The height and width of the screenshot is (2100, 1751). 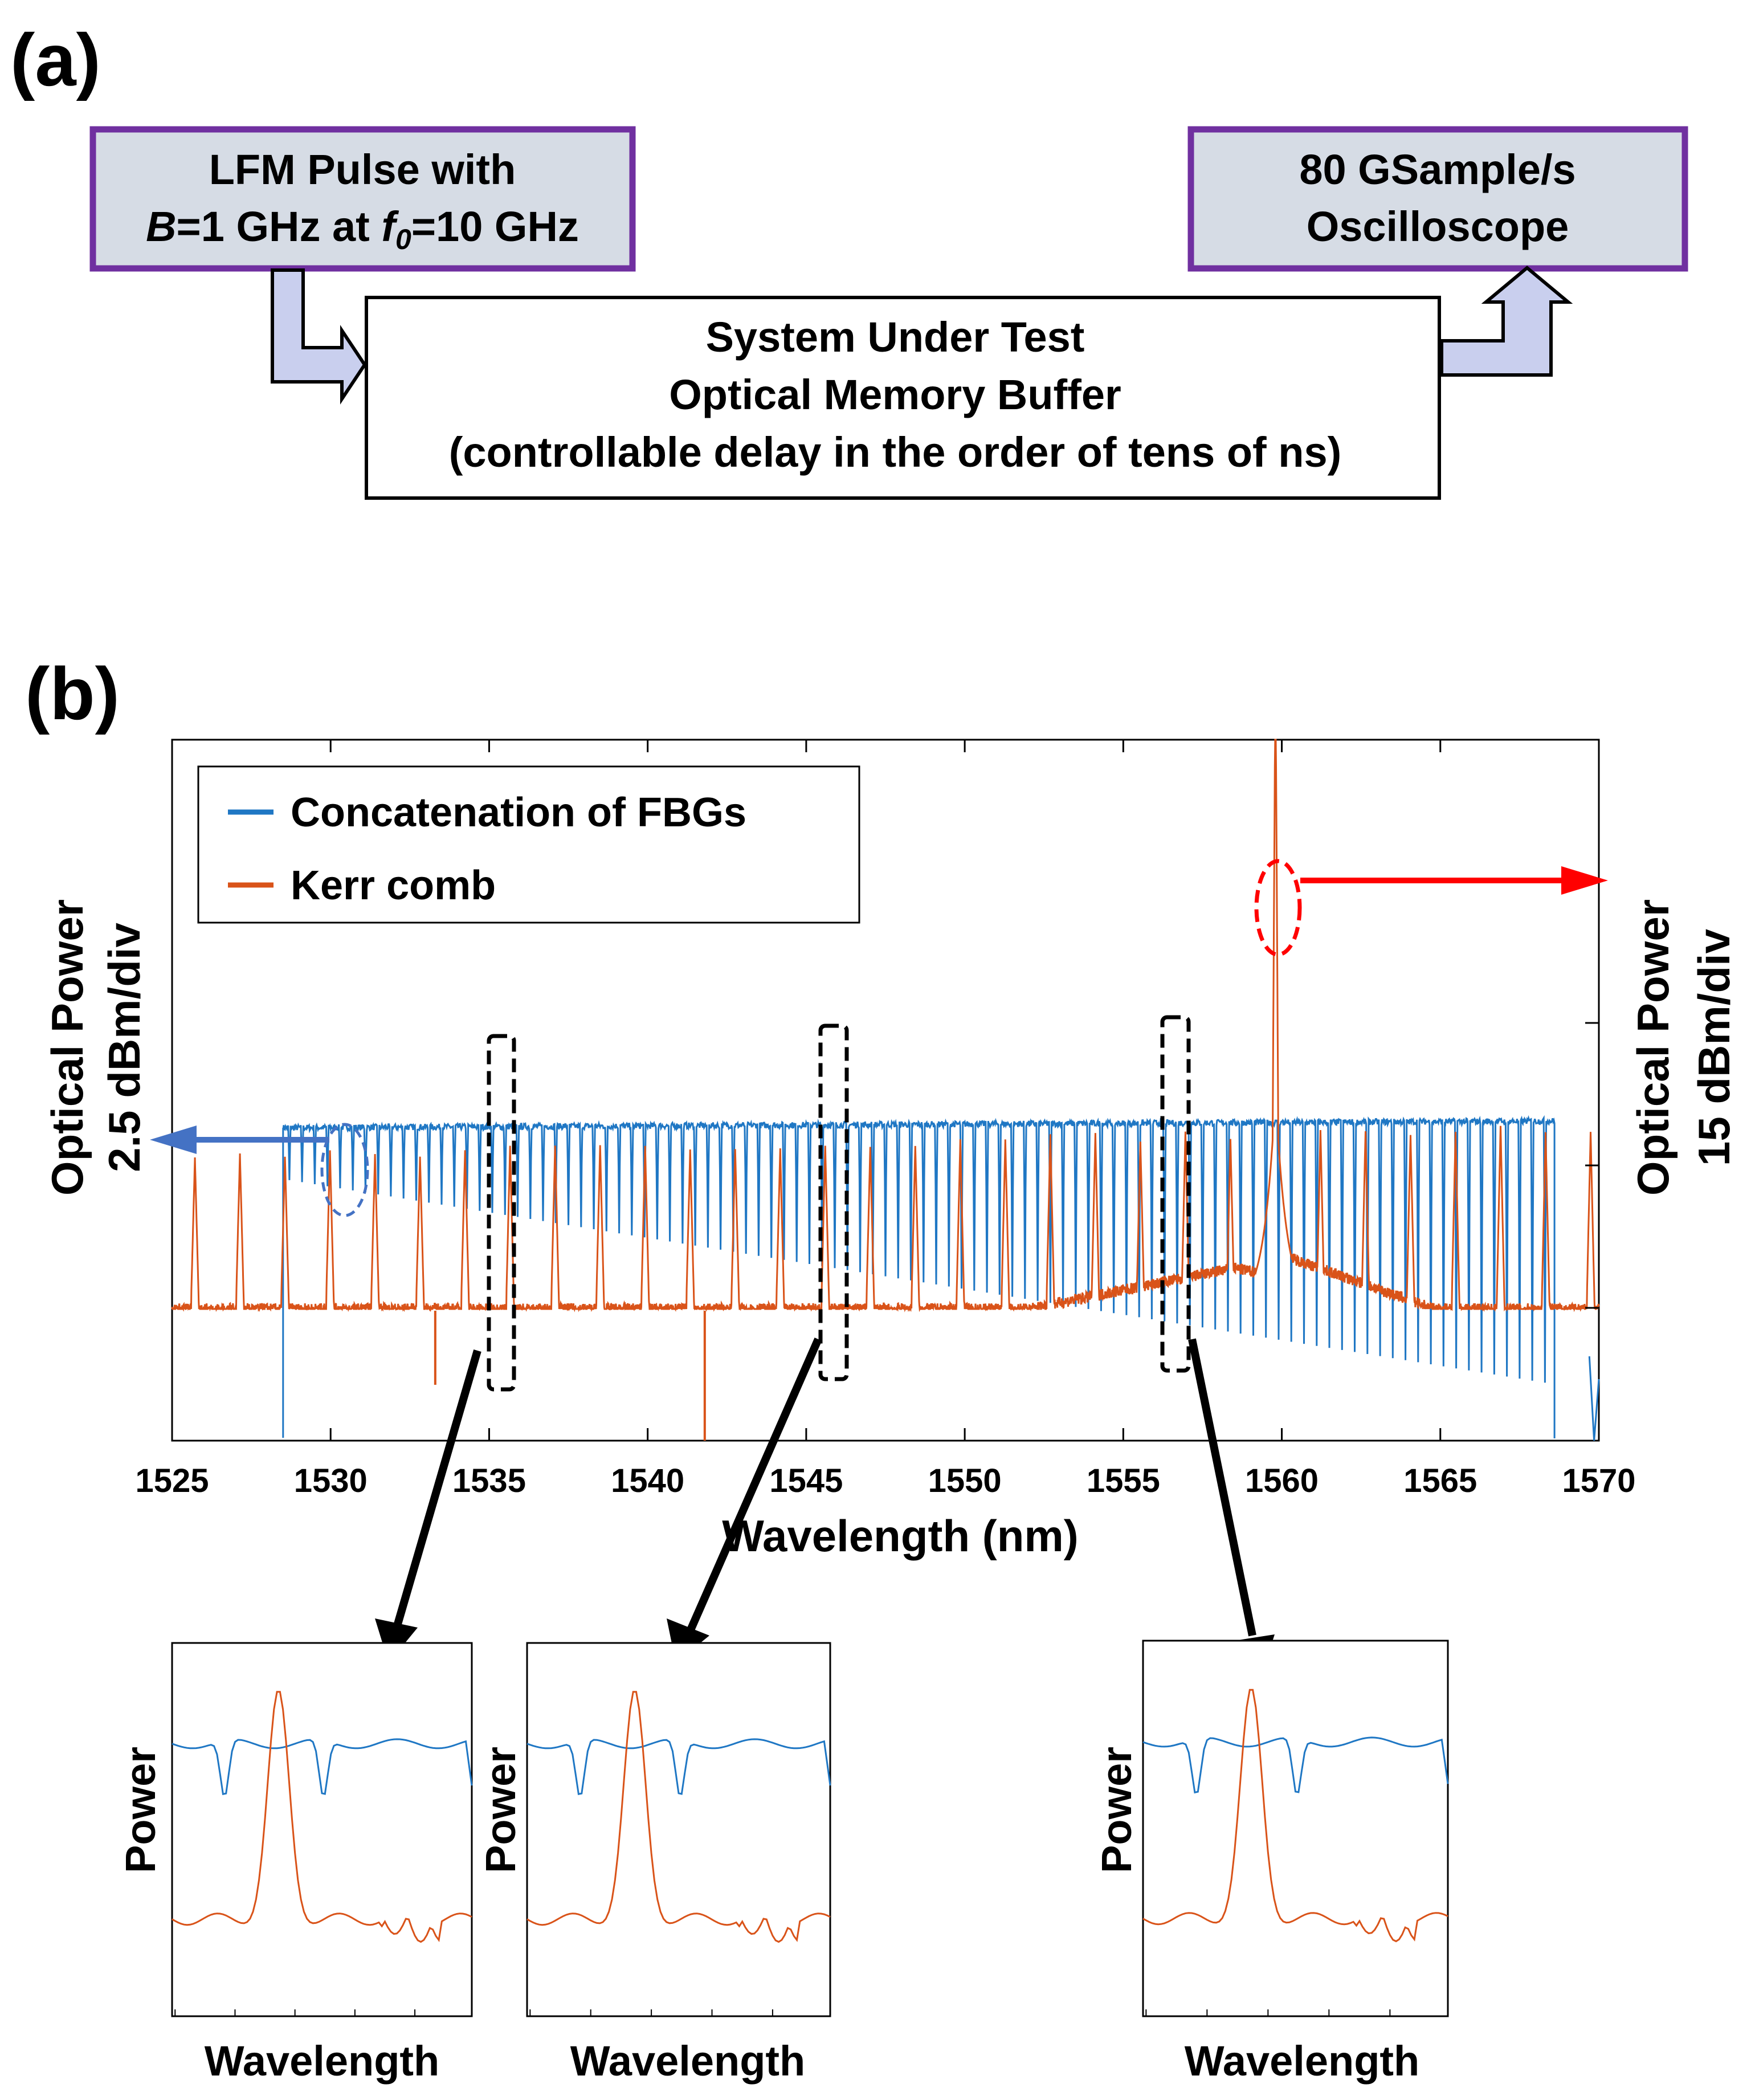 What do you see at coordinates (885, 1480) in the screenshot?
I see `x-tick-labels: 1525 1530 1535 1540 1545 1550 1555 1560 1565 1570` at bounding box center [885, 1480].